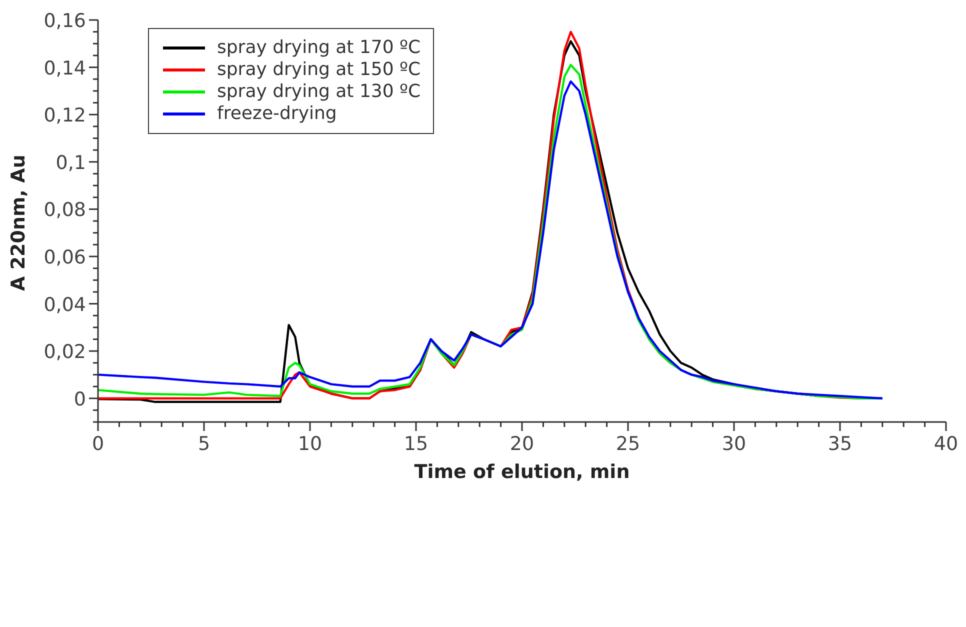 The height and width of the screenshot is (627, 966). Describe the element at coordinates (65, 210) in the screenshot. I see `y-tick-label: 0,08` at that location.